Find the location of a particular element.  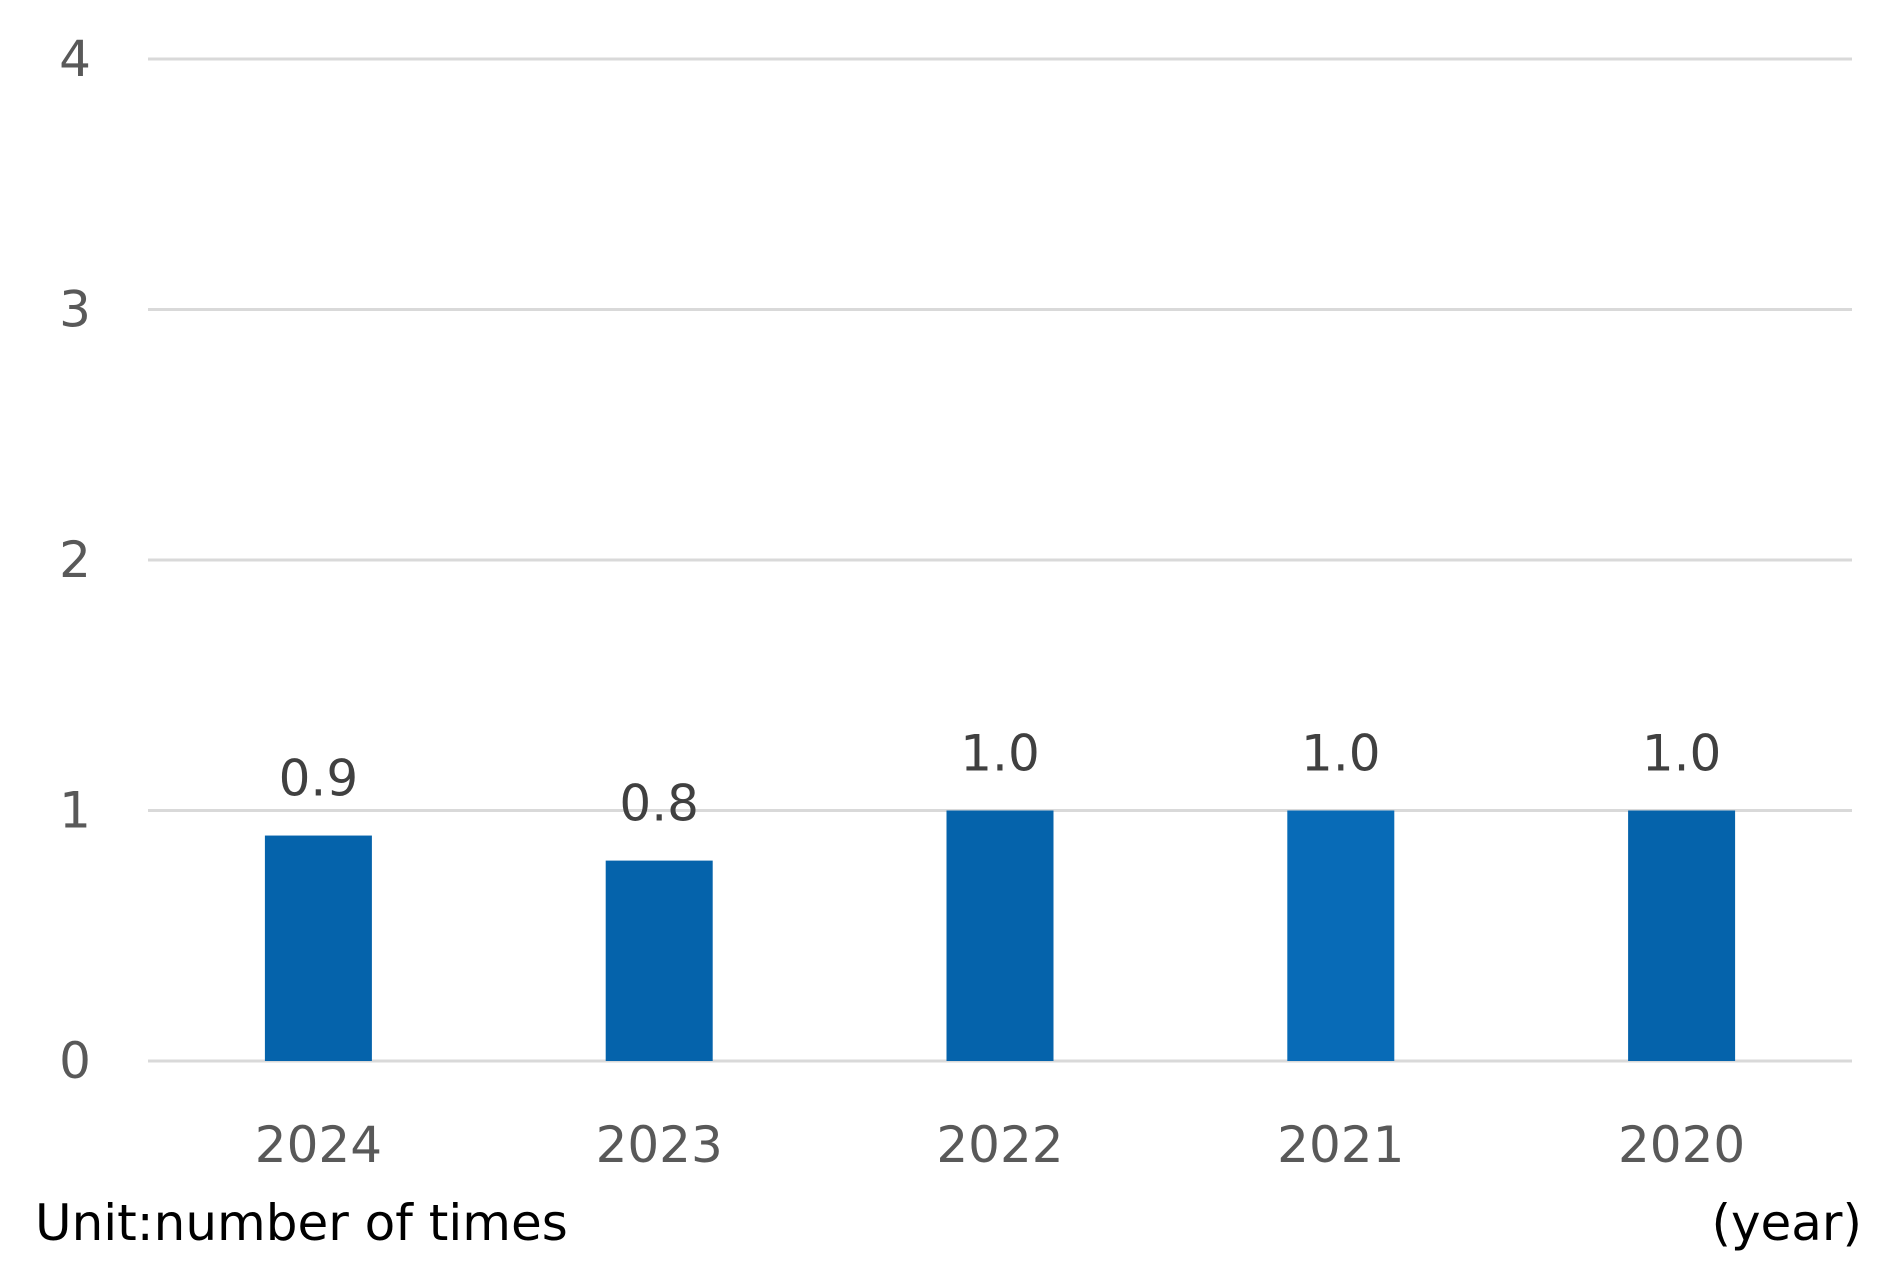

x-category-label: 2022 is located at coordinates (999, 1145).